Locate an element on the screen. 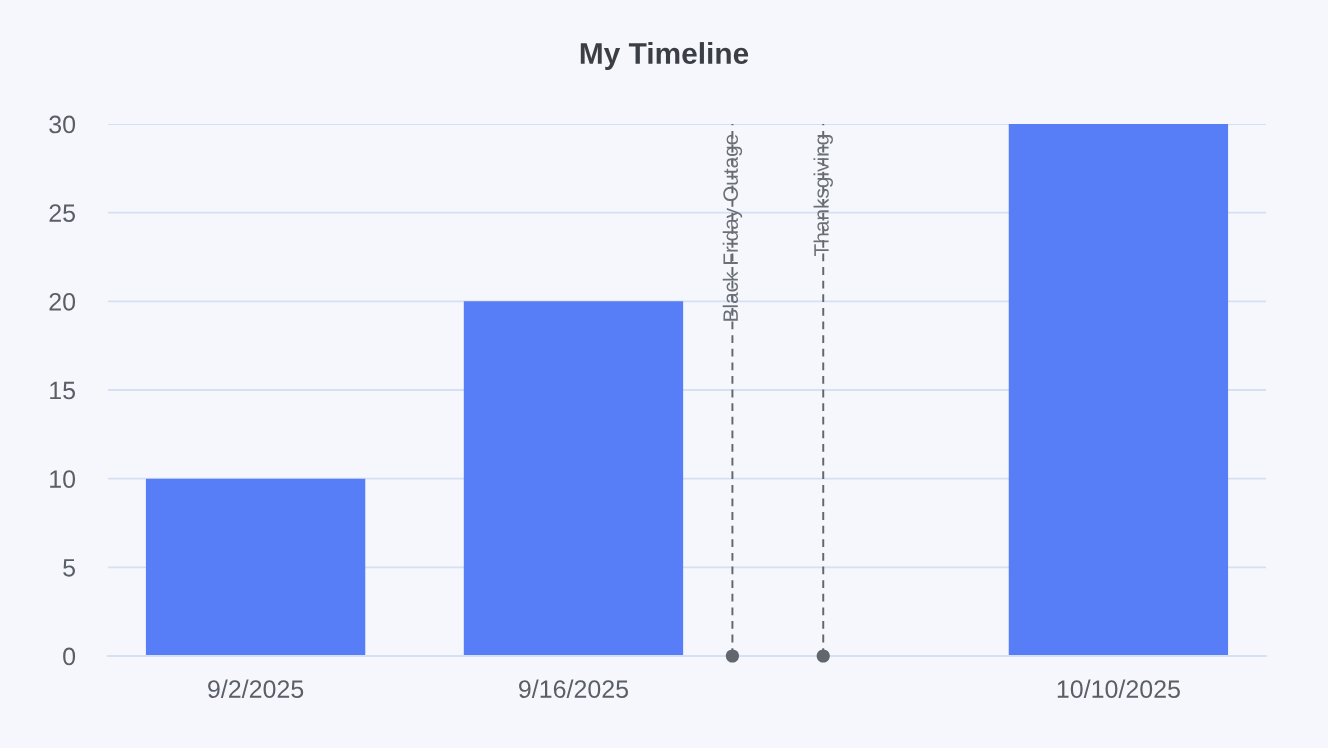 The height and width of the screenshot is (748, 1328). y-tick-label: 5 is located at coordinates (69, 568).